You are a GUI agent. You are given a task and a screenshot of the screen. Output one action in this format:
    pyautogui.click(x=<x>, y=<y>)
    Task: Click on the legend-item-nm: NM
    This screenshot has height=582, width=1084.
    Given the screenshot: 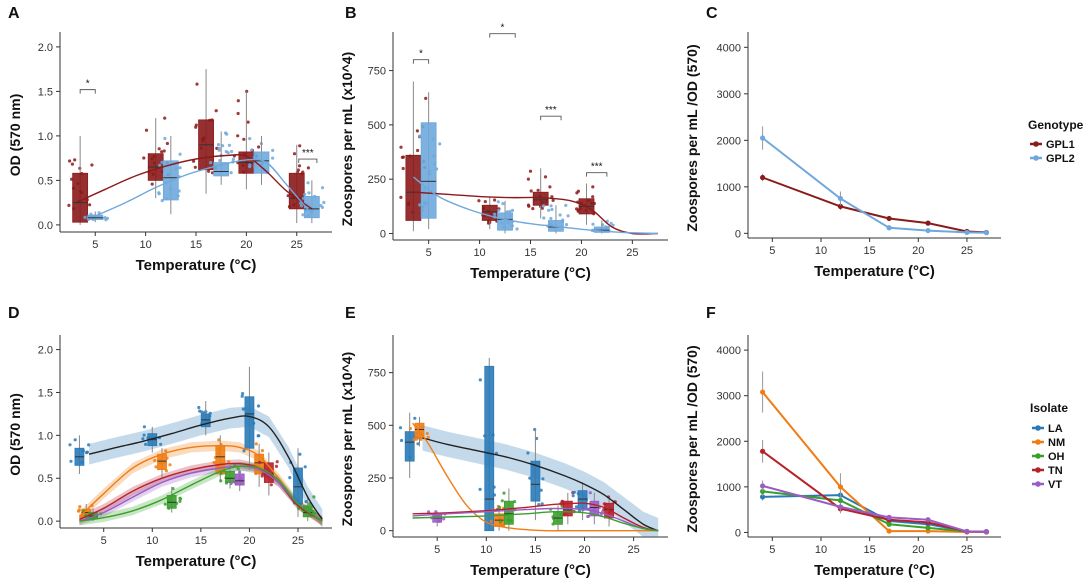 What is the action you would take?
    pyautogui.click(x=1048, y=443)
    